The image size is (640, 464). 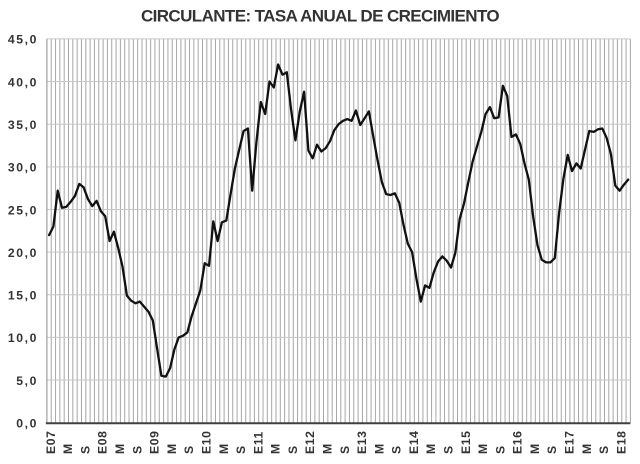 What do you see at coordinates (207, 443) in the screenshot?
I see `svg-text: E10` at bounding box center [207, 443].